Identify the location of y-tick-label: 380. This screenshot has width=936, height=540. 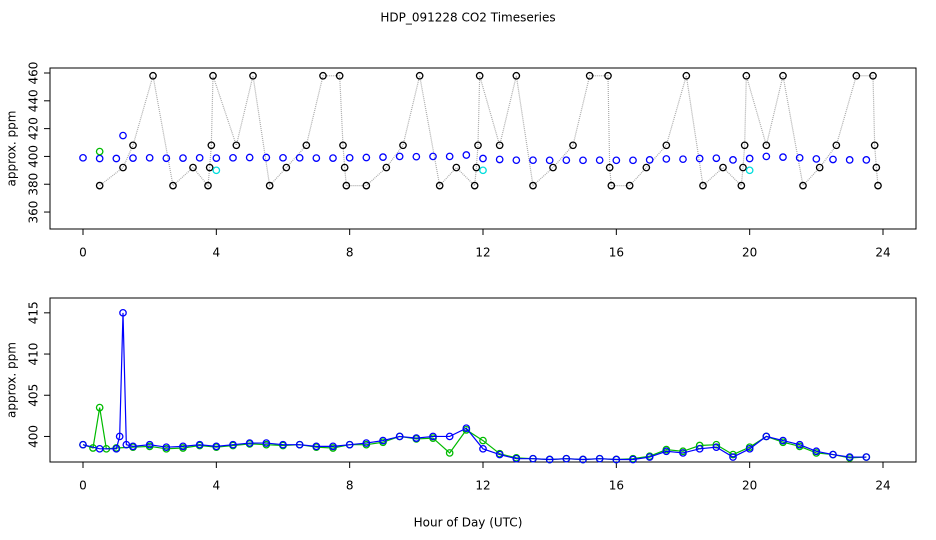
(34, 184).